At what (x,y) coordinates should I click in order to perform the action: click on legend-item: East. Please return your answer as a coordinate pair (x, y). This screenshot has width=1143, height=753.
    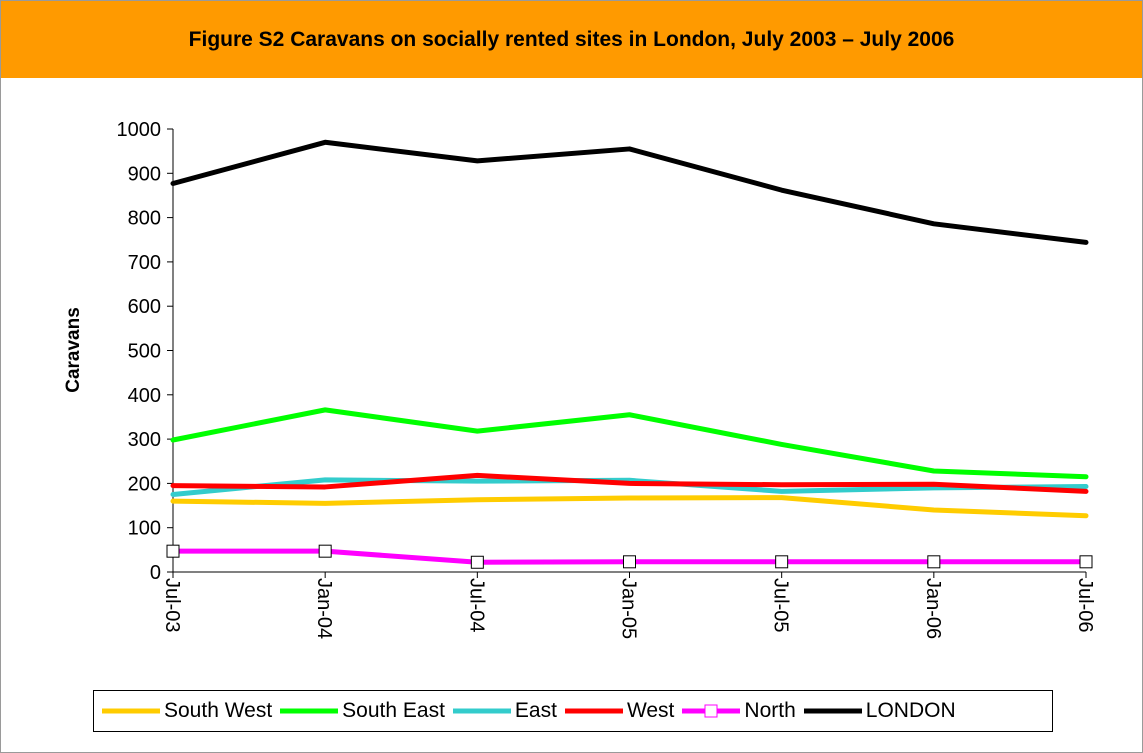
    Looking at the image, I should click on (504, 711).